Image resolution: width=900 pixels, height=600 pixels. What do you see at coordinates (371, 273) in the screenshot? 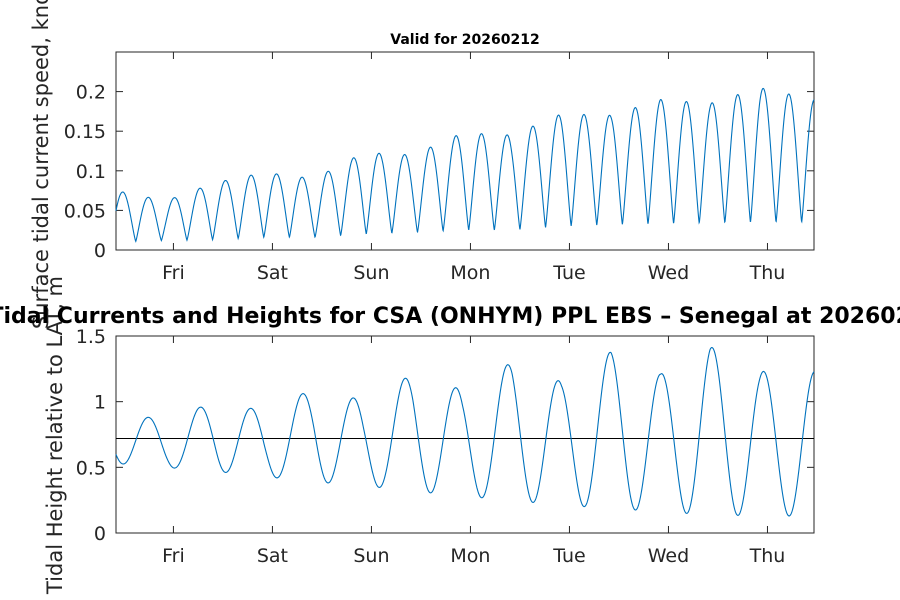
I see `current-speed-x-tick-label: Sun` at bounding box center [371, 273].